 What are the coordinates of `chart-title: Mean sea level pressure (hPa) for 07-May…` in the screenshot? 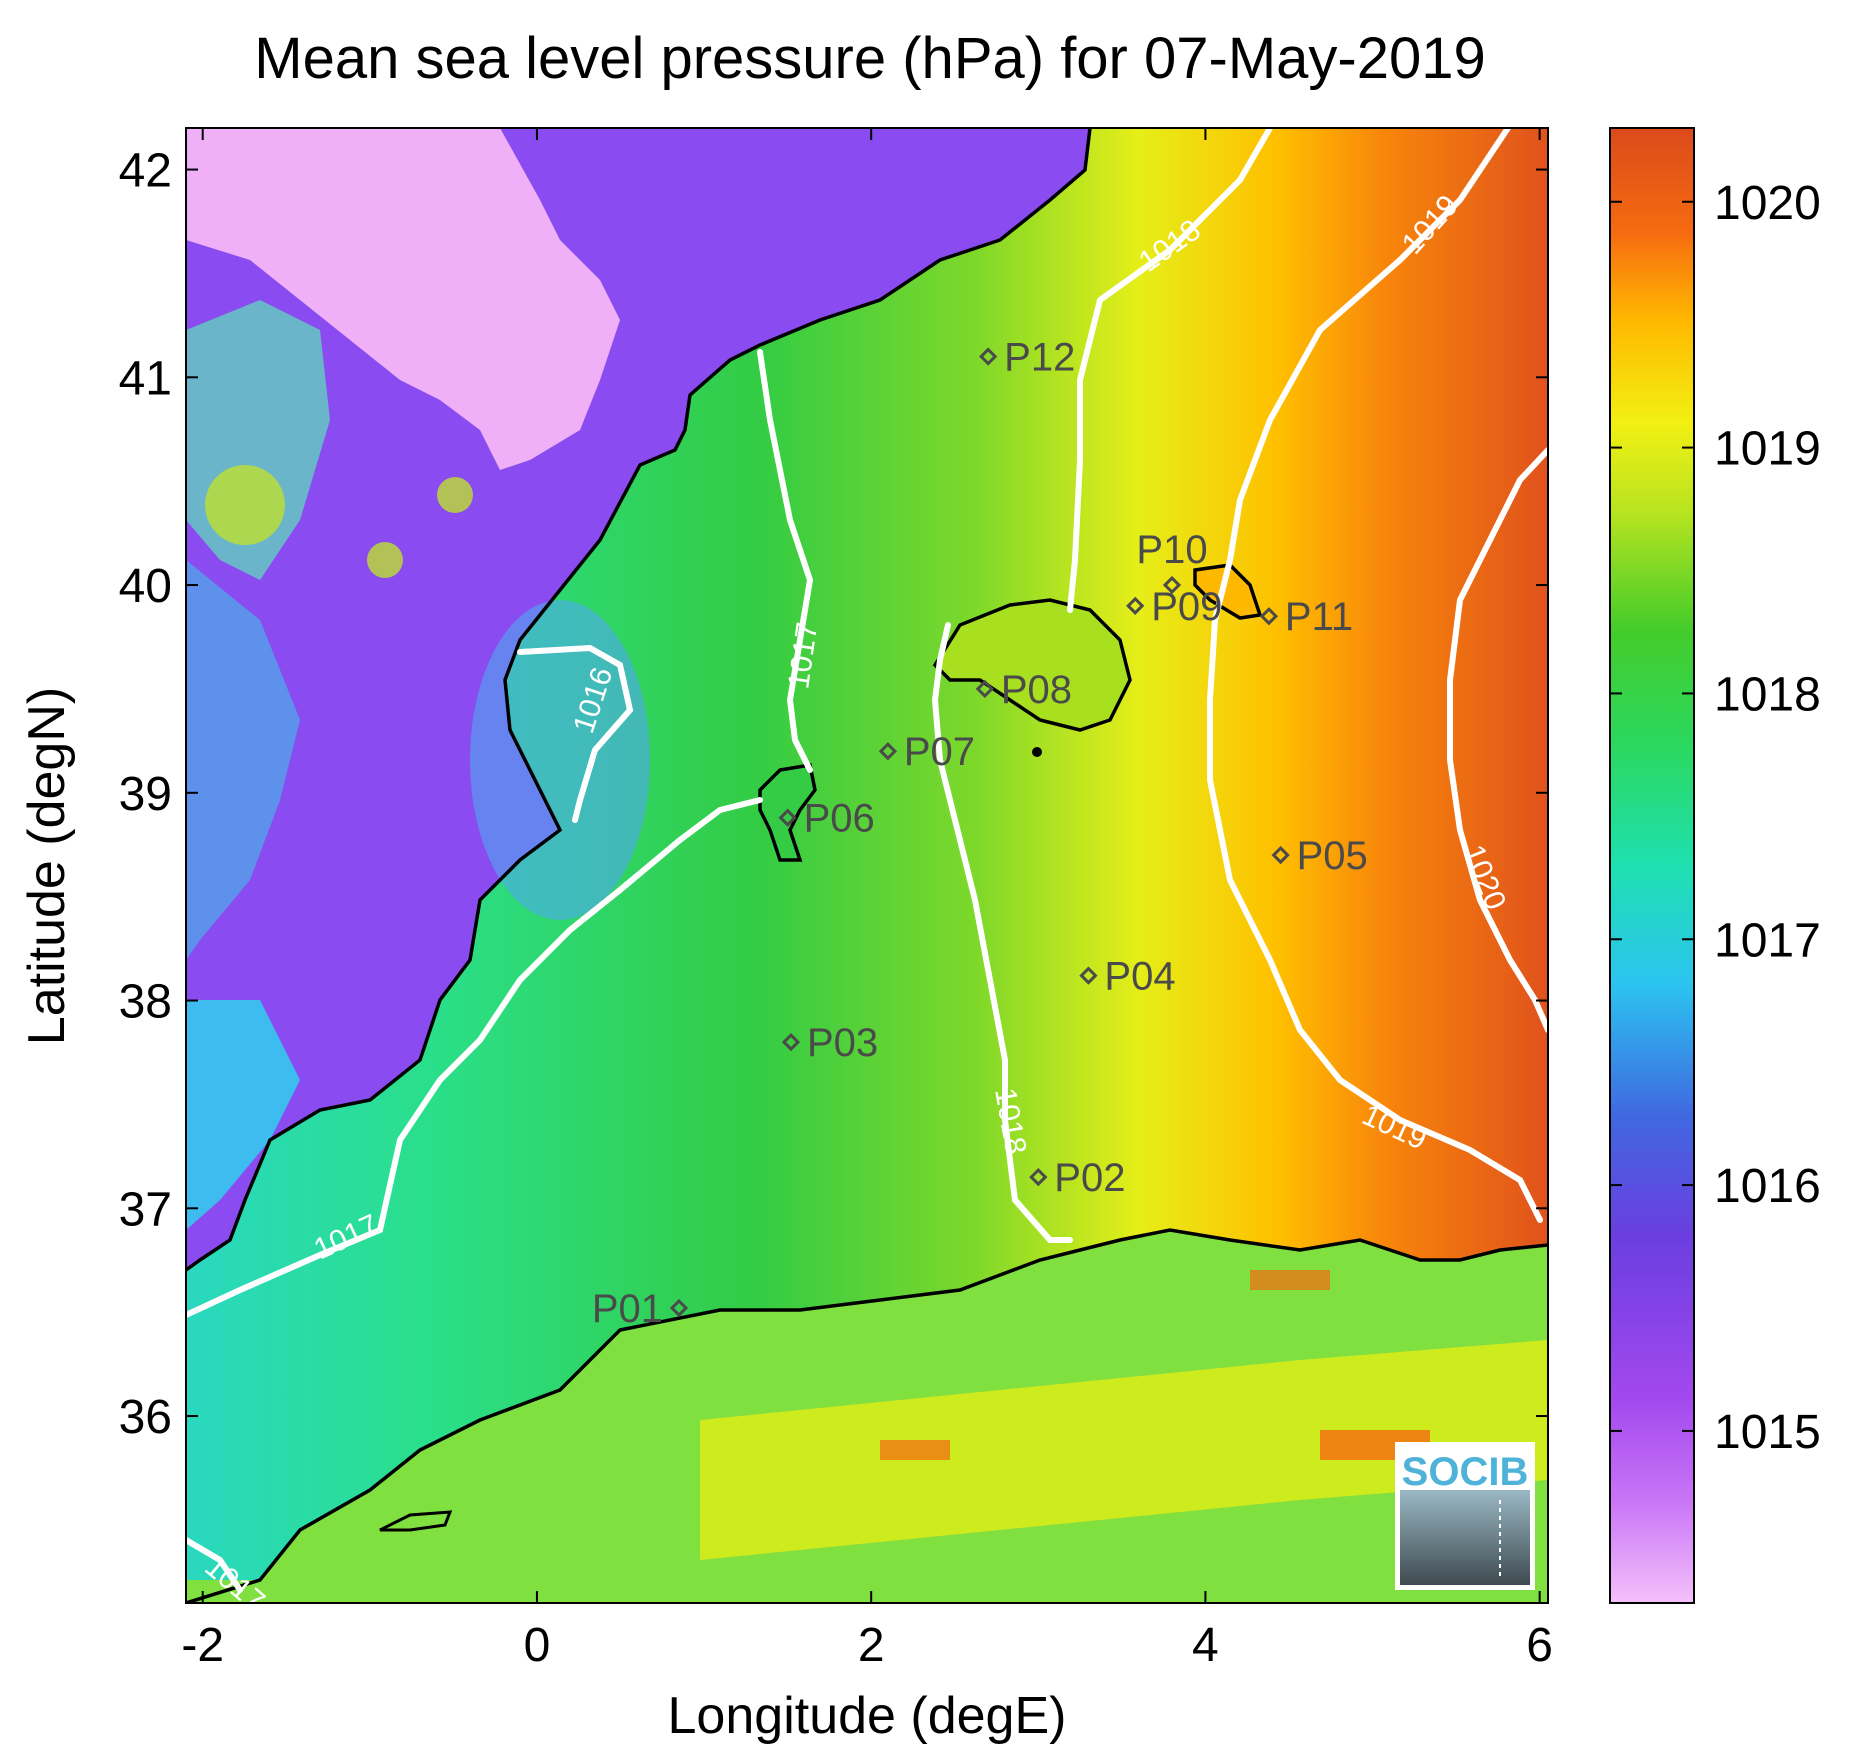 It's located at (869, 58).